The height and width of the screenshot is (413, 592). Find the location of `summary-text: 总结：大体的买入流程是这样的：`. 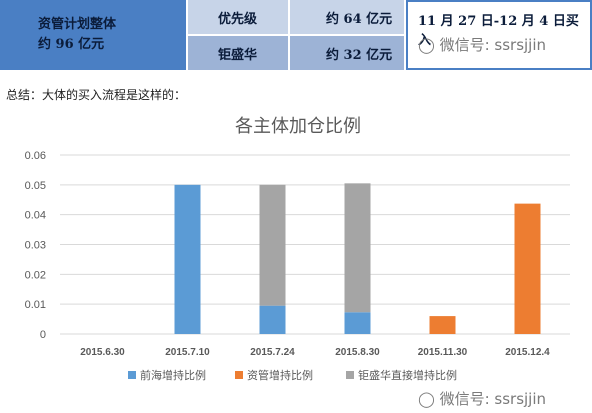

summary-text: 总结：大体的买入流程是这样的： is located at coordinates (96, 95).